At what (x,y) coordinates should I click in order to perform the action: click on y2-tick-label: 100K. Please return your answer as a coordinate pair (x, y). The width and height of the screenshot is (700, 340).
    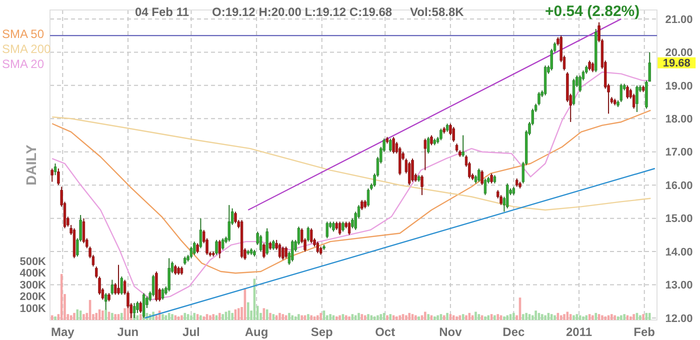
    Looking at the image, I should click on (33, 309).